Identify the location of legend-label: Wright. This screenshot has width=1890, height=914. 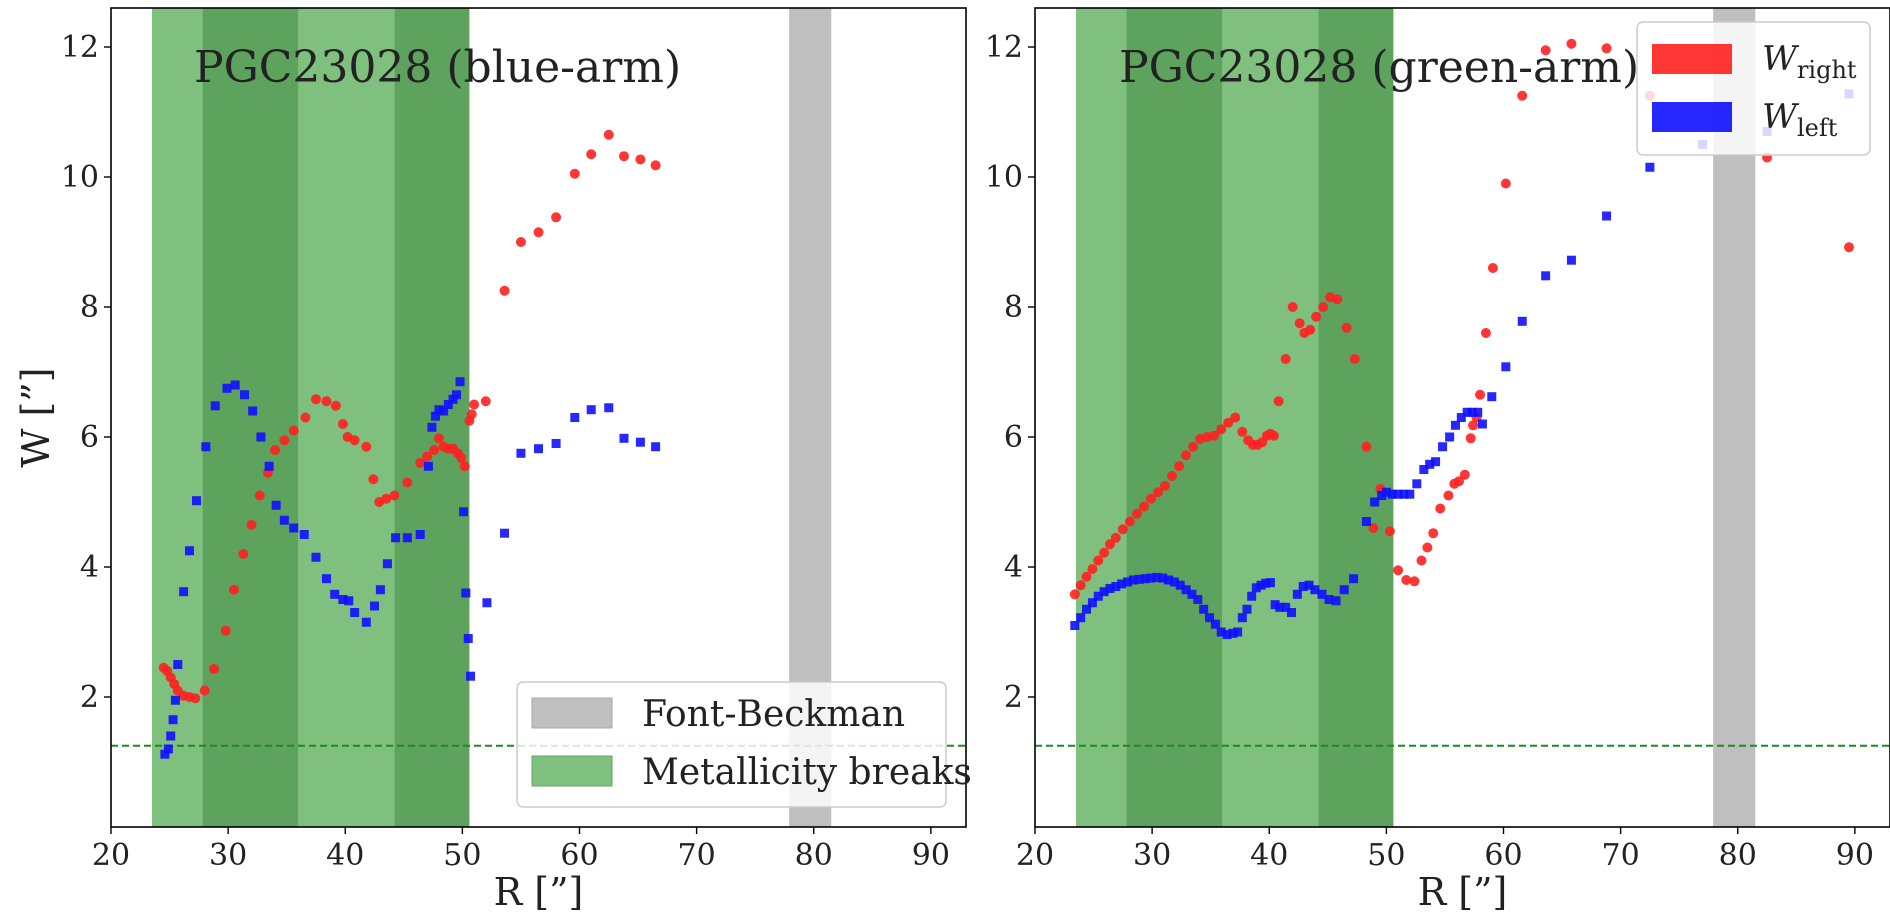
(1809, 61).